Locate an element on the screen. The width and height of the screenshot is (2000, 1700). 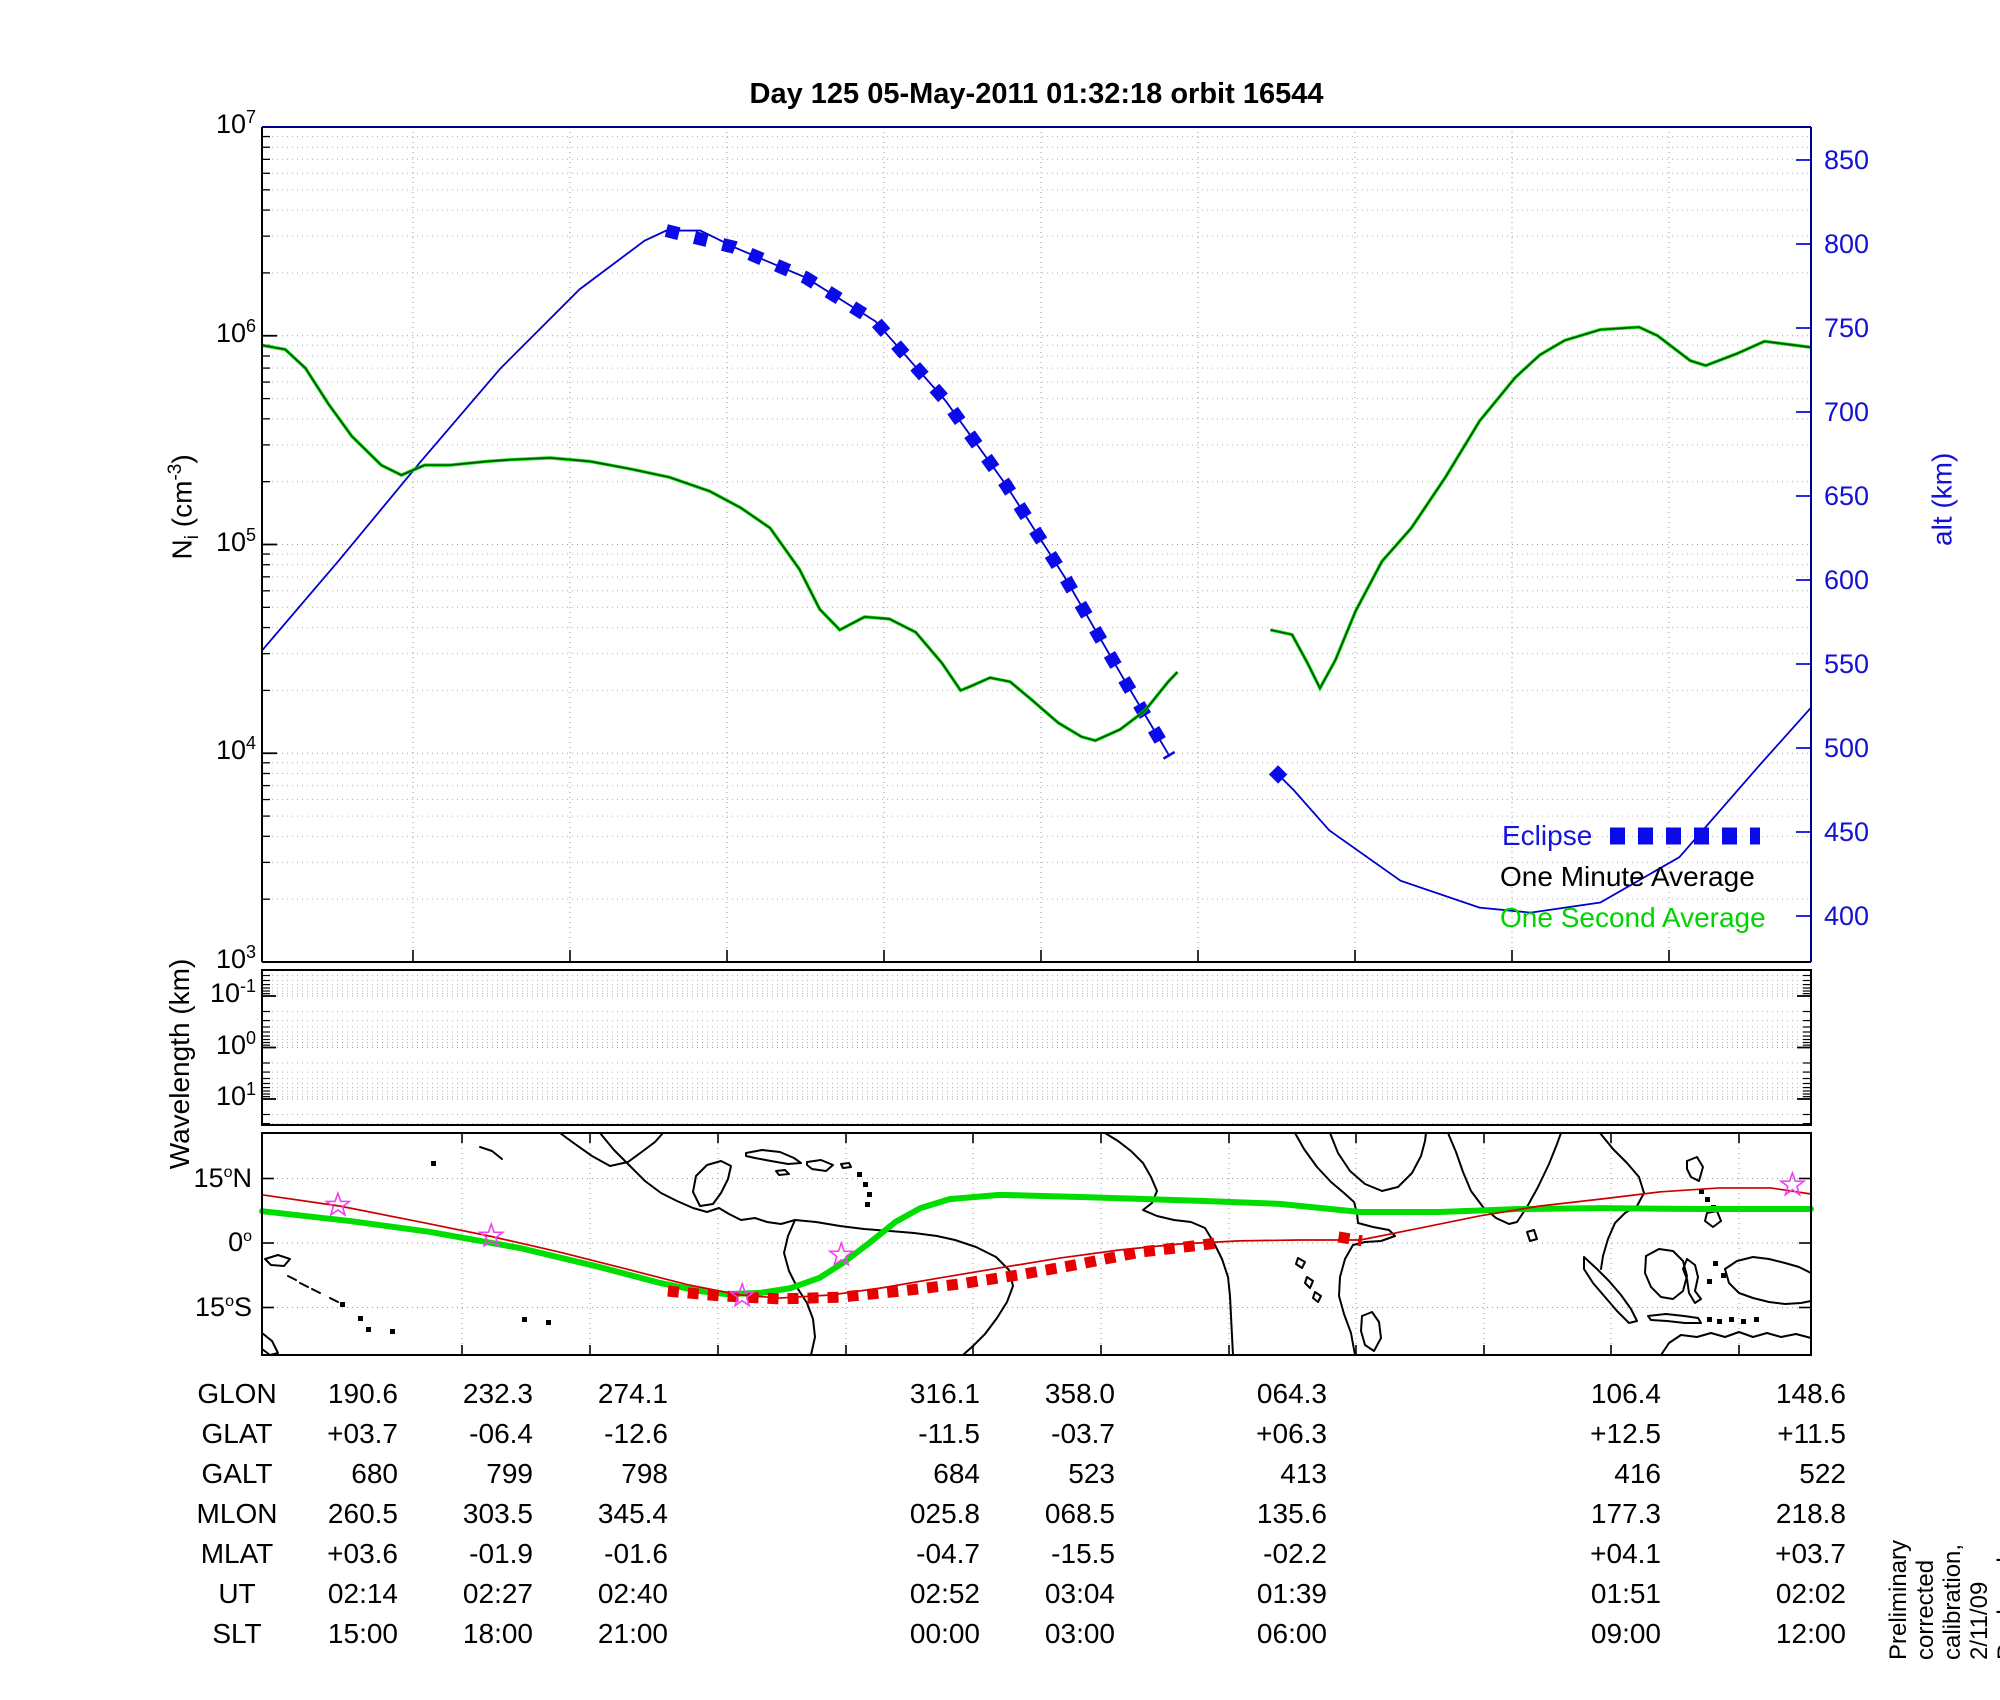
alt-tick-label: 500 is located at coordinates (1847, 748).